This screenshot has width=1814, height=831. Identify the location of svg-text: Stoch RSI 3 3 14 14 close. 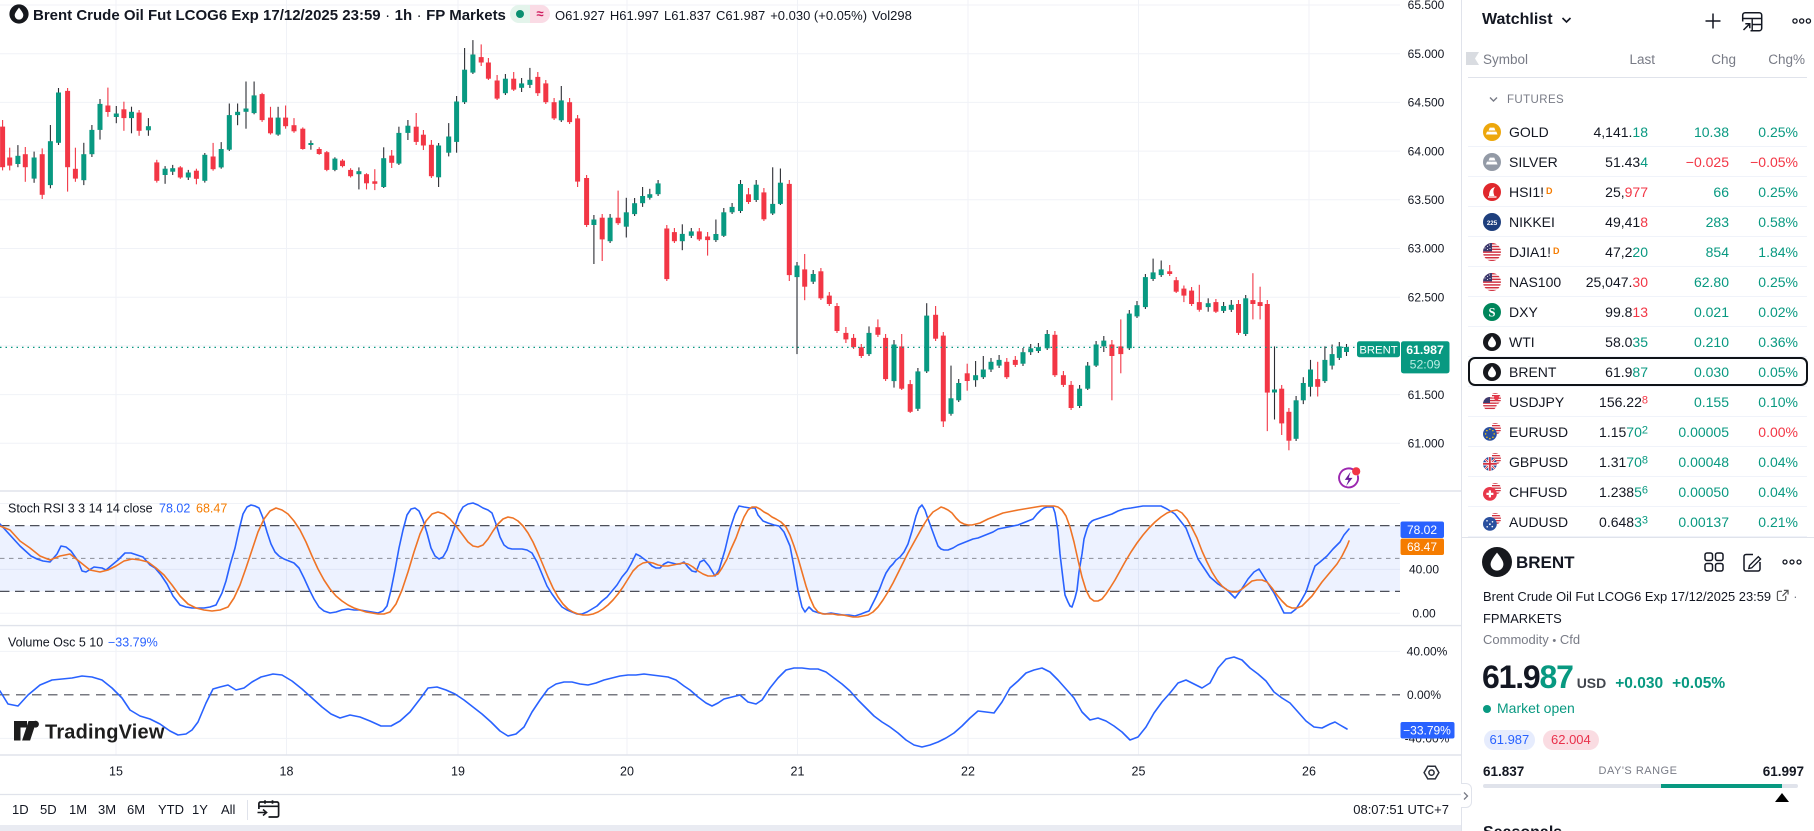
(80, 509).